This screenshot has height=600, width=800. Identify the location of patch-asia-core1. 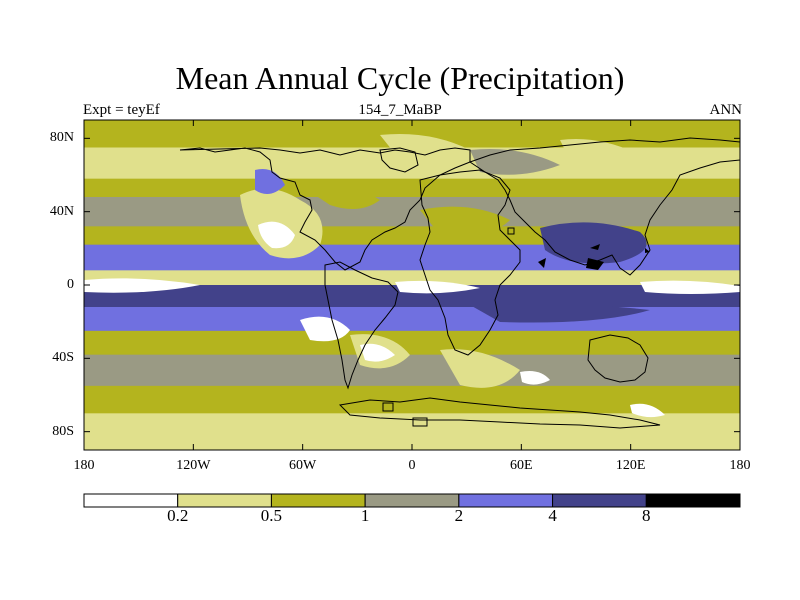
(595, 264).